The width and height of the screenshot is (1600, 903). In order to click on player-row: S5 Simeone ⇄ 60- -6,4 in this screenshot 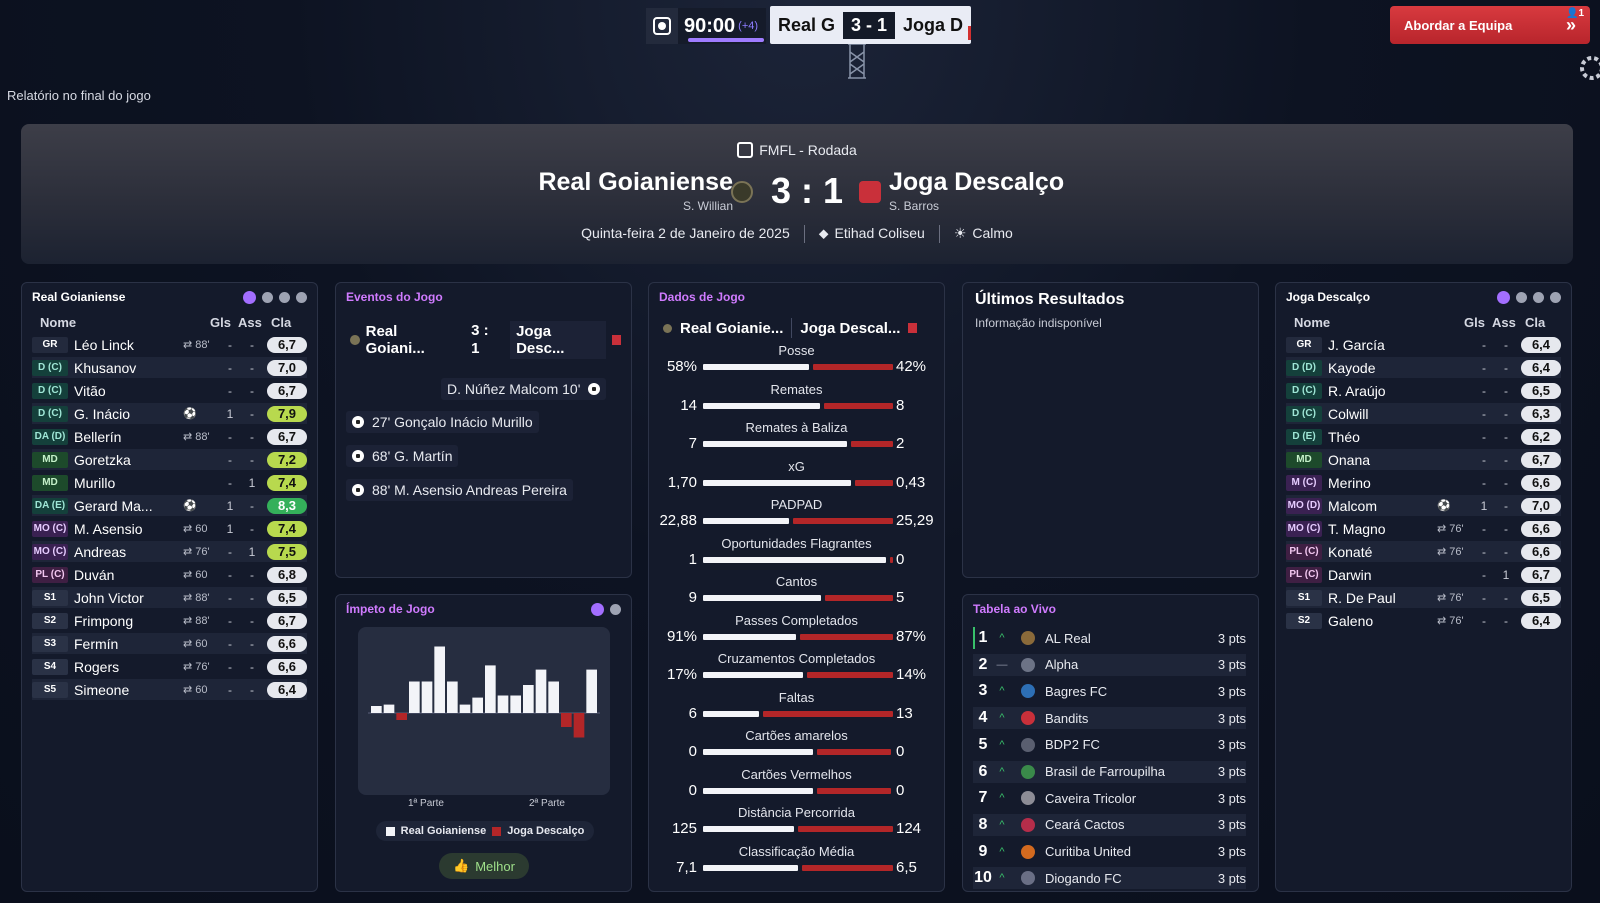, I will do `click(169, 689)`.